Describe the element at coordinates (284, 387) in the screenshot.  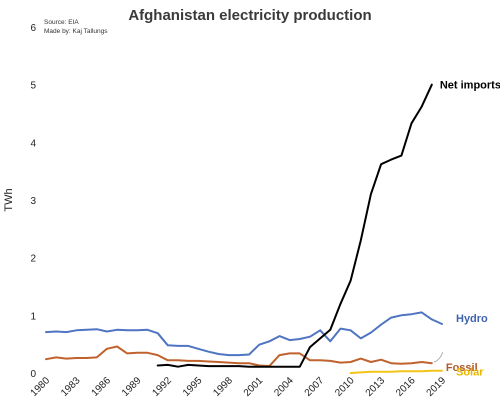
I see `x-tick-label: 2004` at that location.